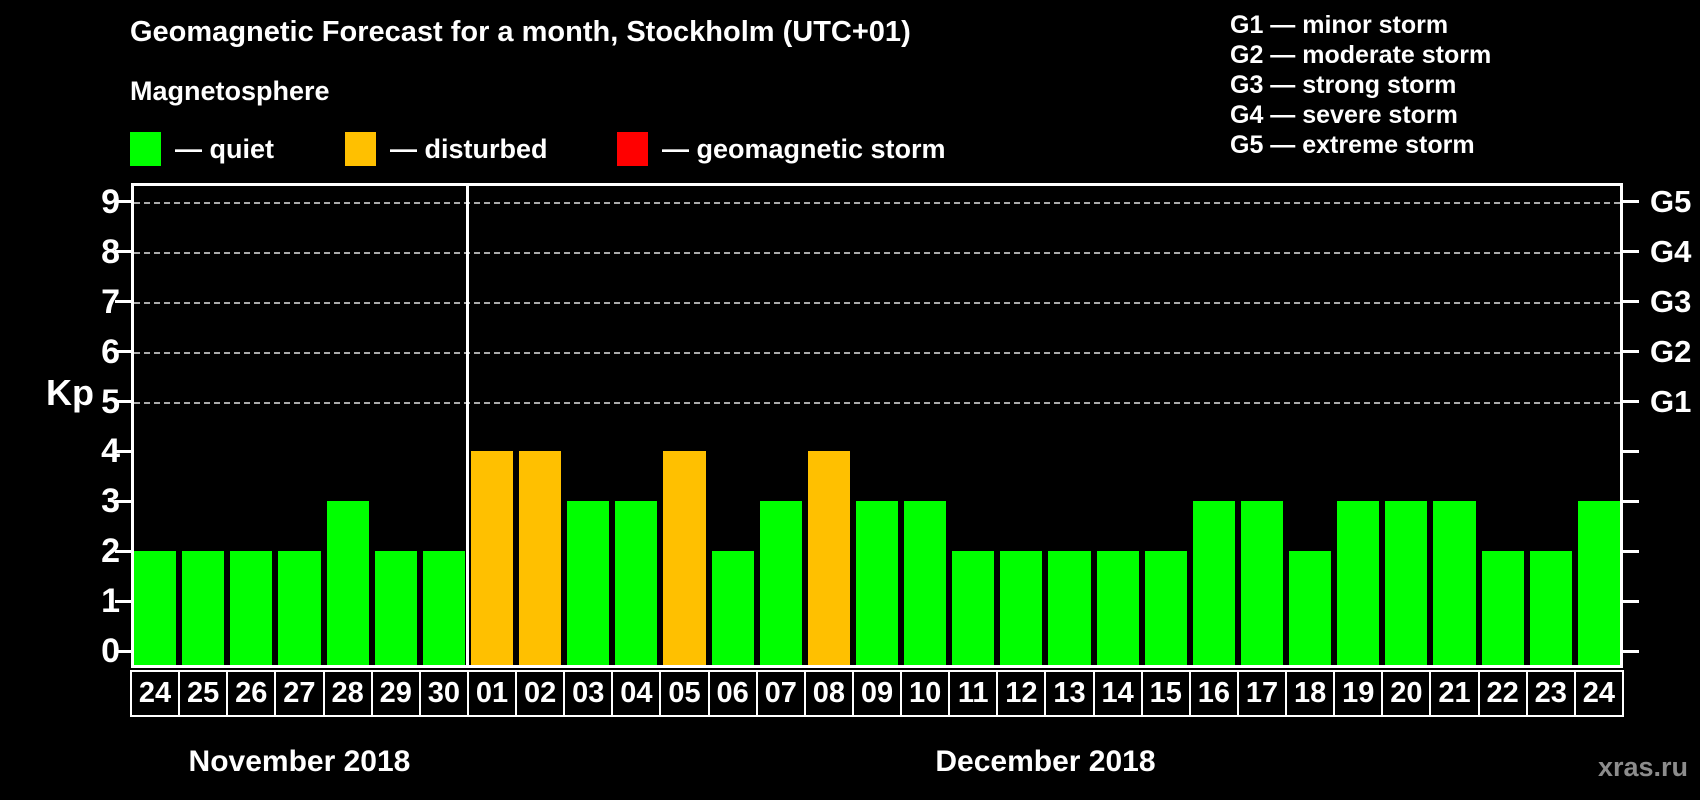 The image size is (1700, 800). What do you see at coordinates (925, 693) in the screenshot?
I see `date-label-box: 10` at bounding box center [925, 693].